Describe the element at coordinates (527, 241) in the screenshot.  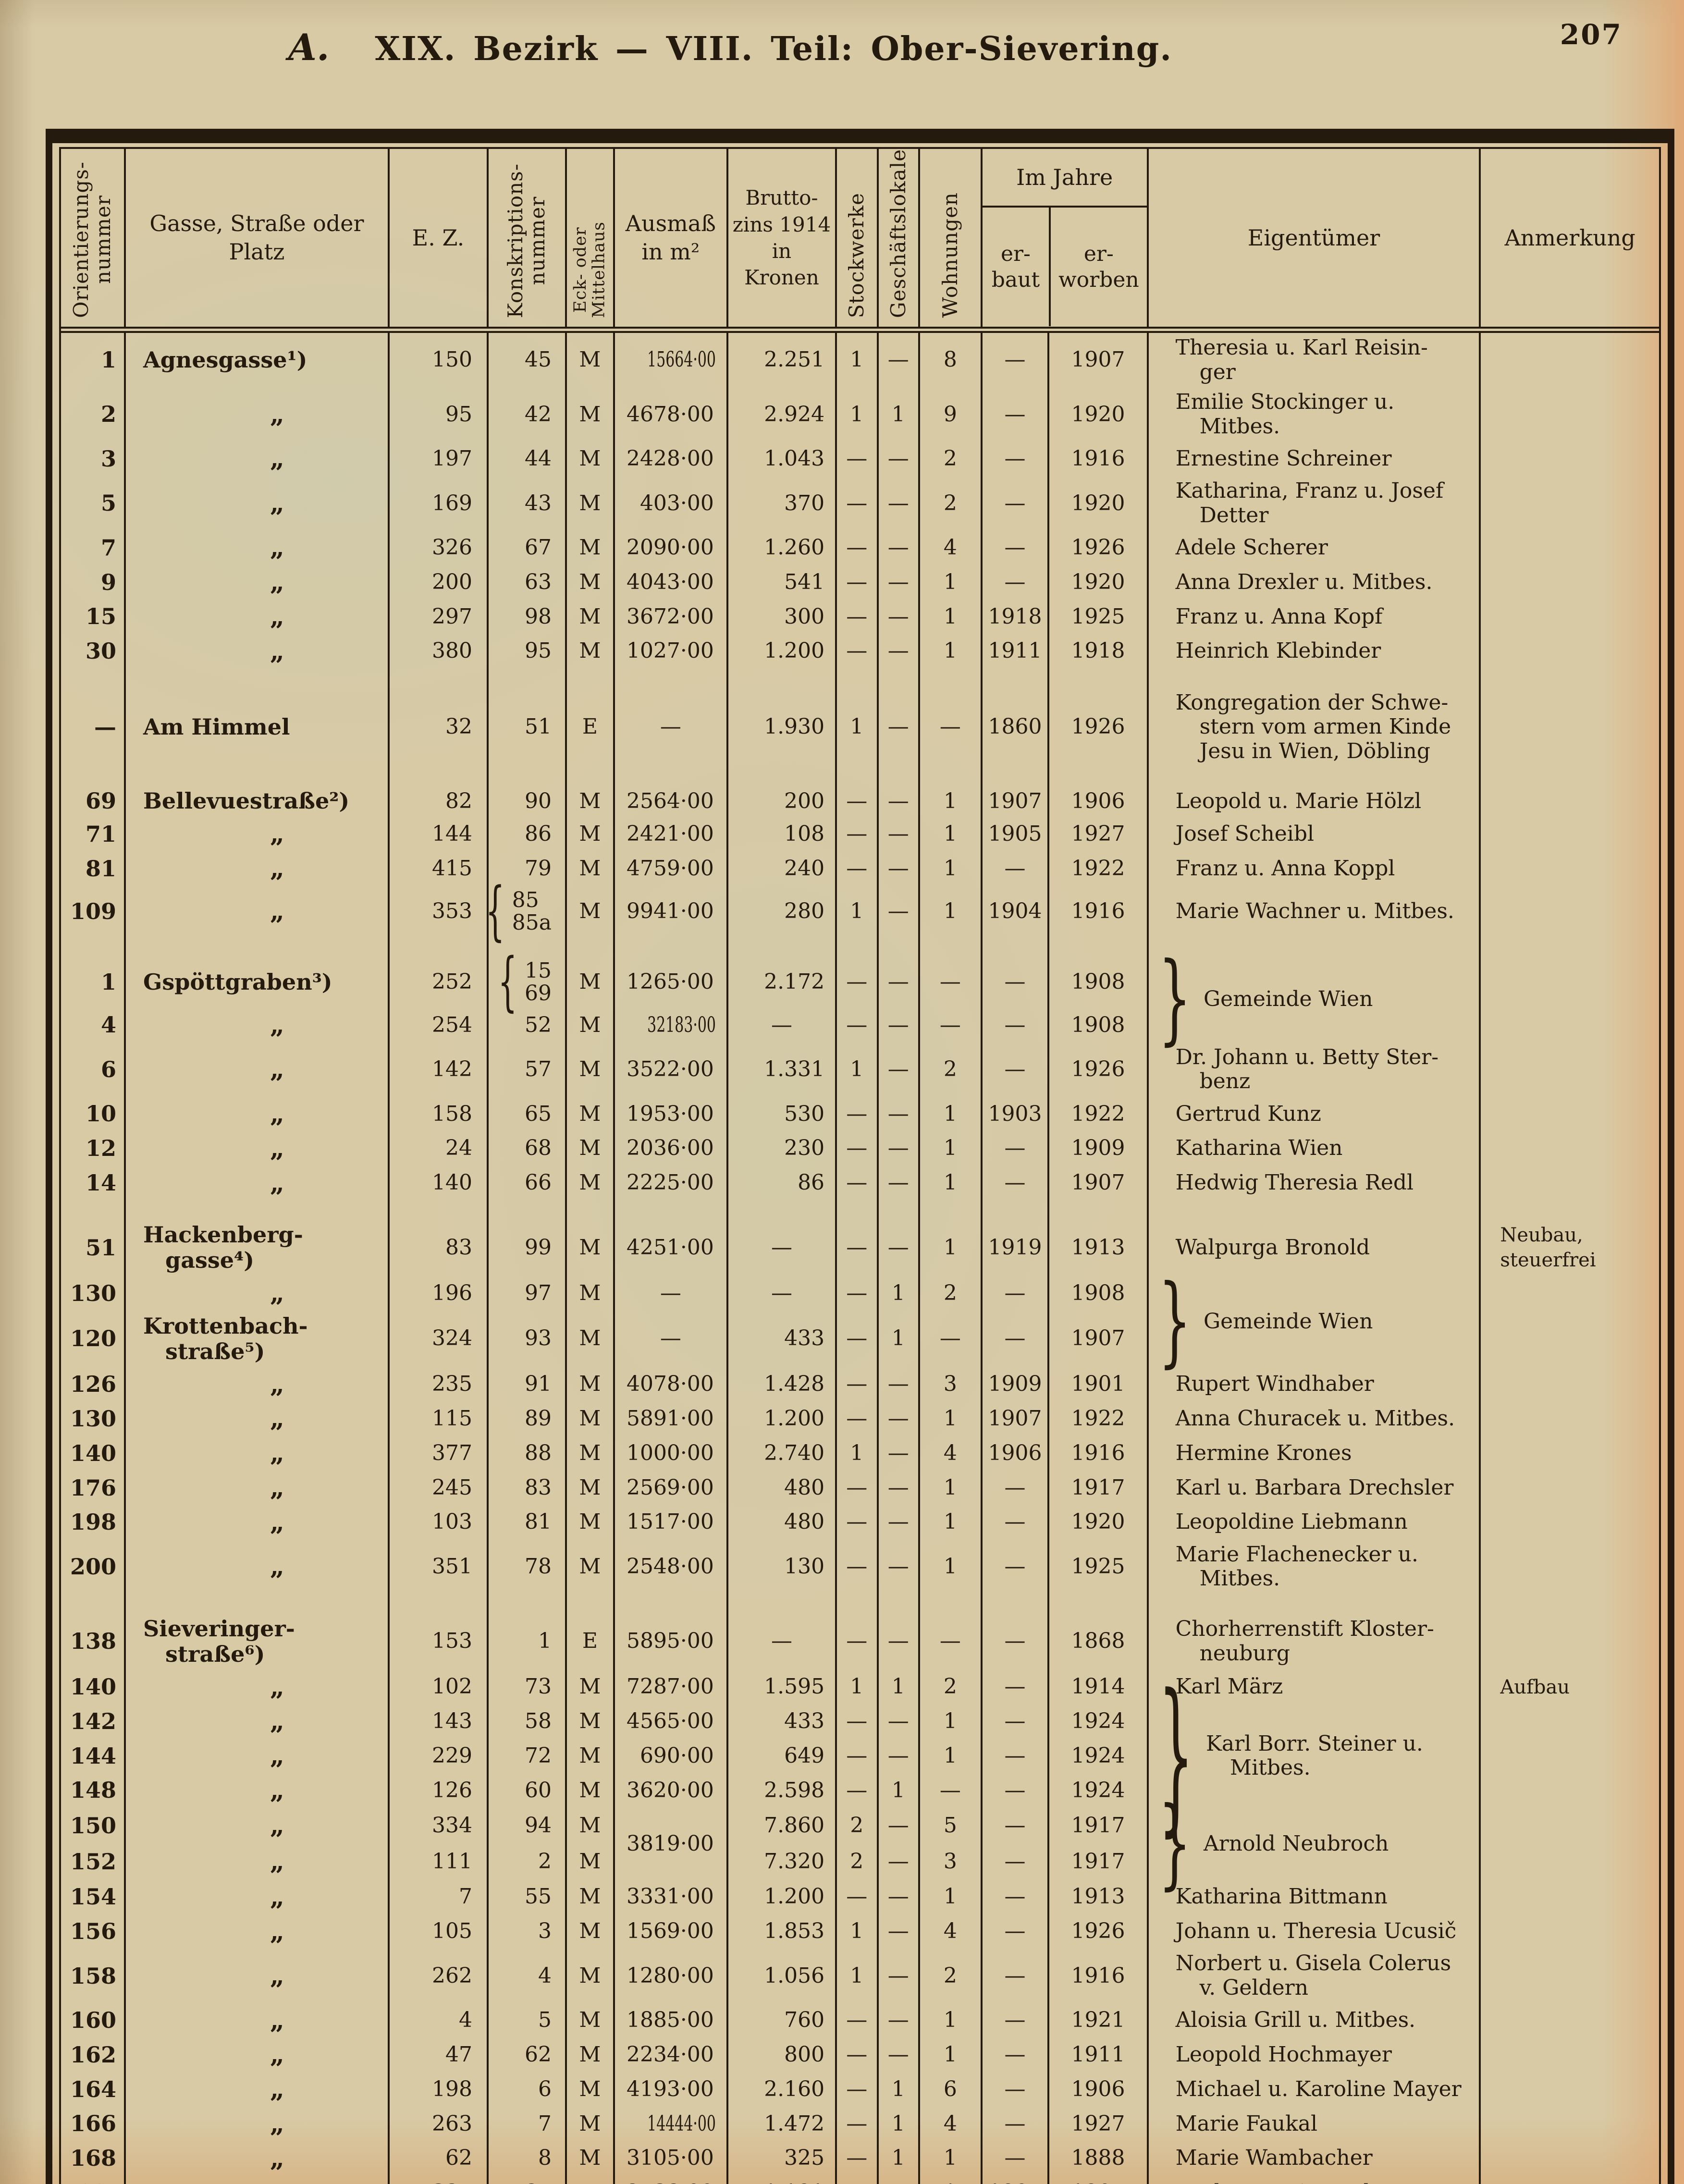
I see `col-header-konskriptionsnummer-label: Konskriptions- nummer` at that location.